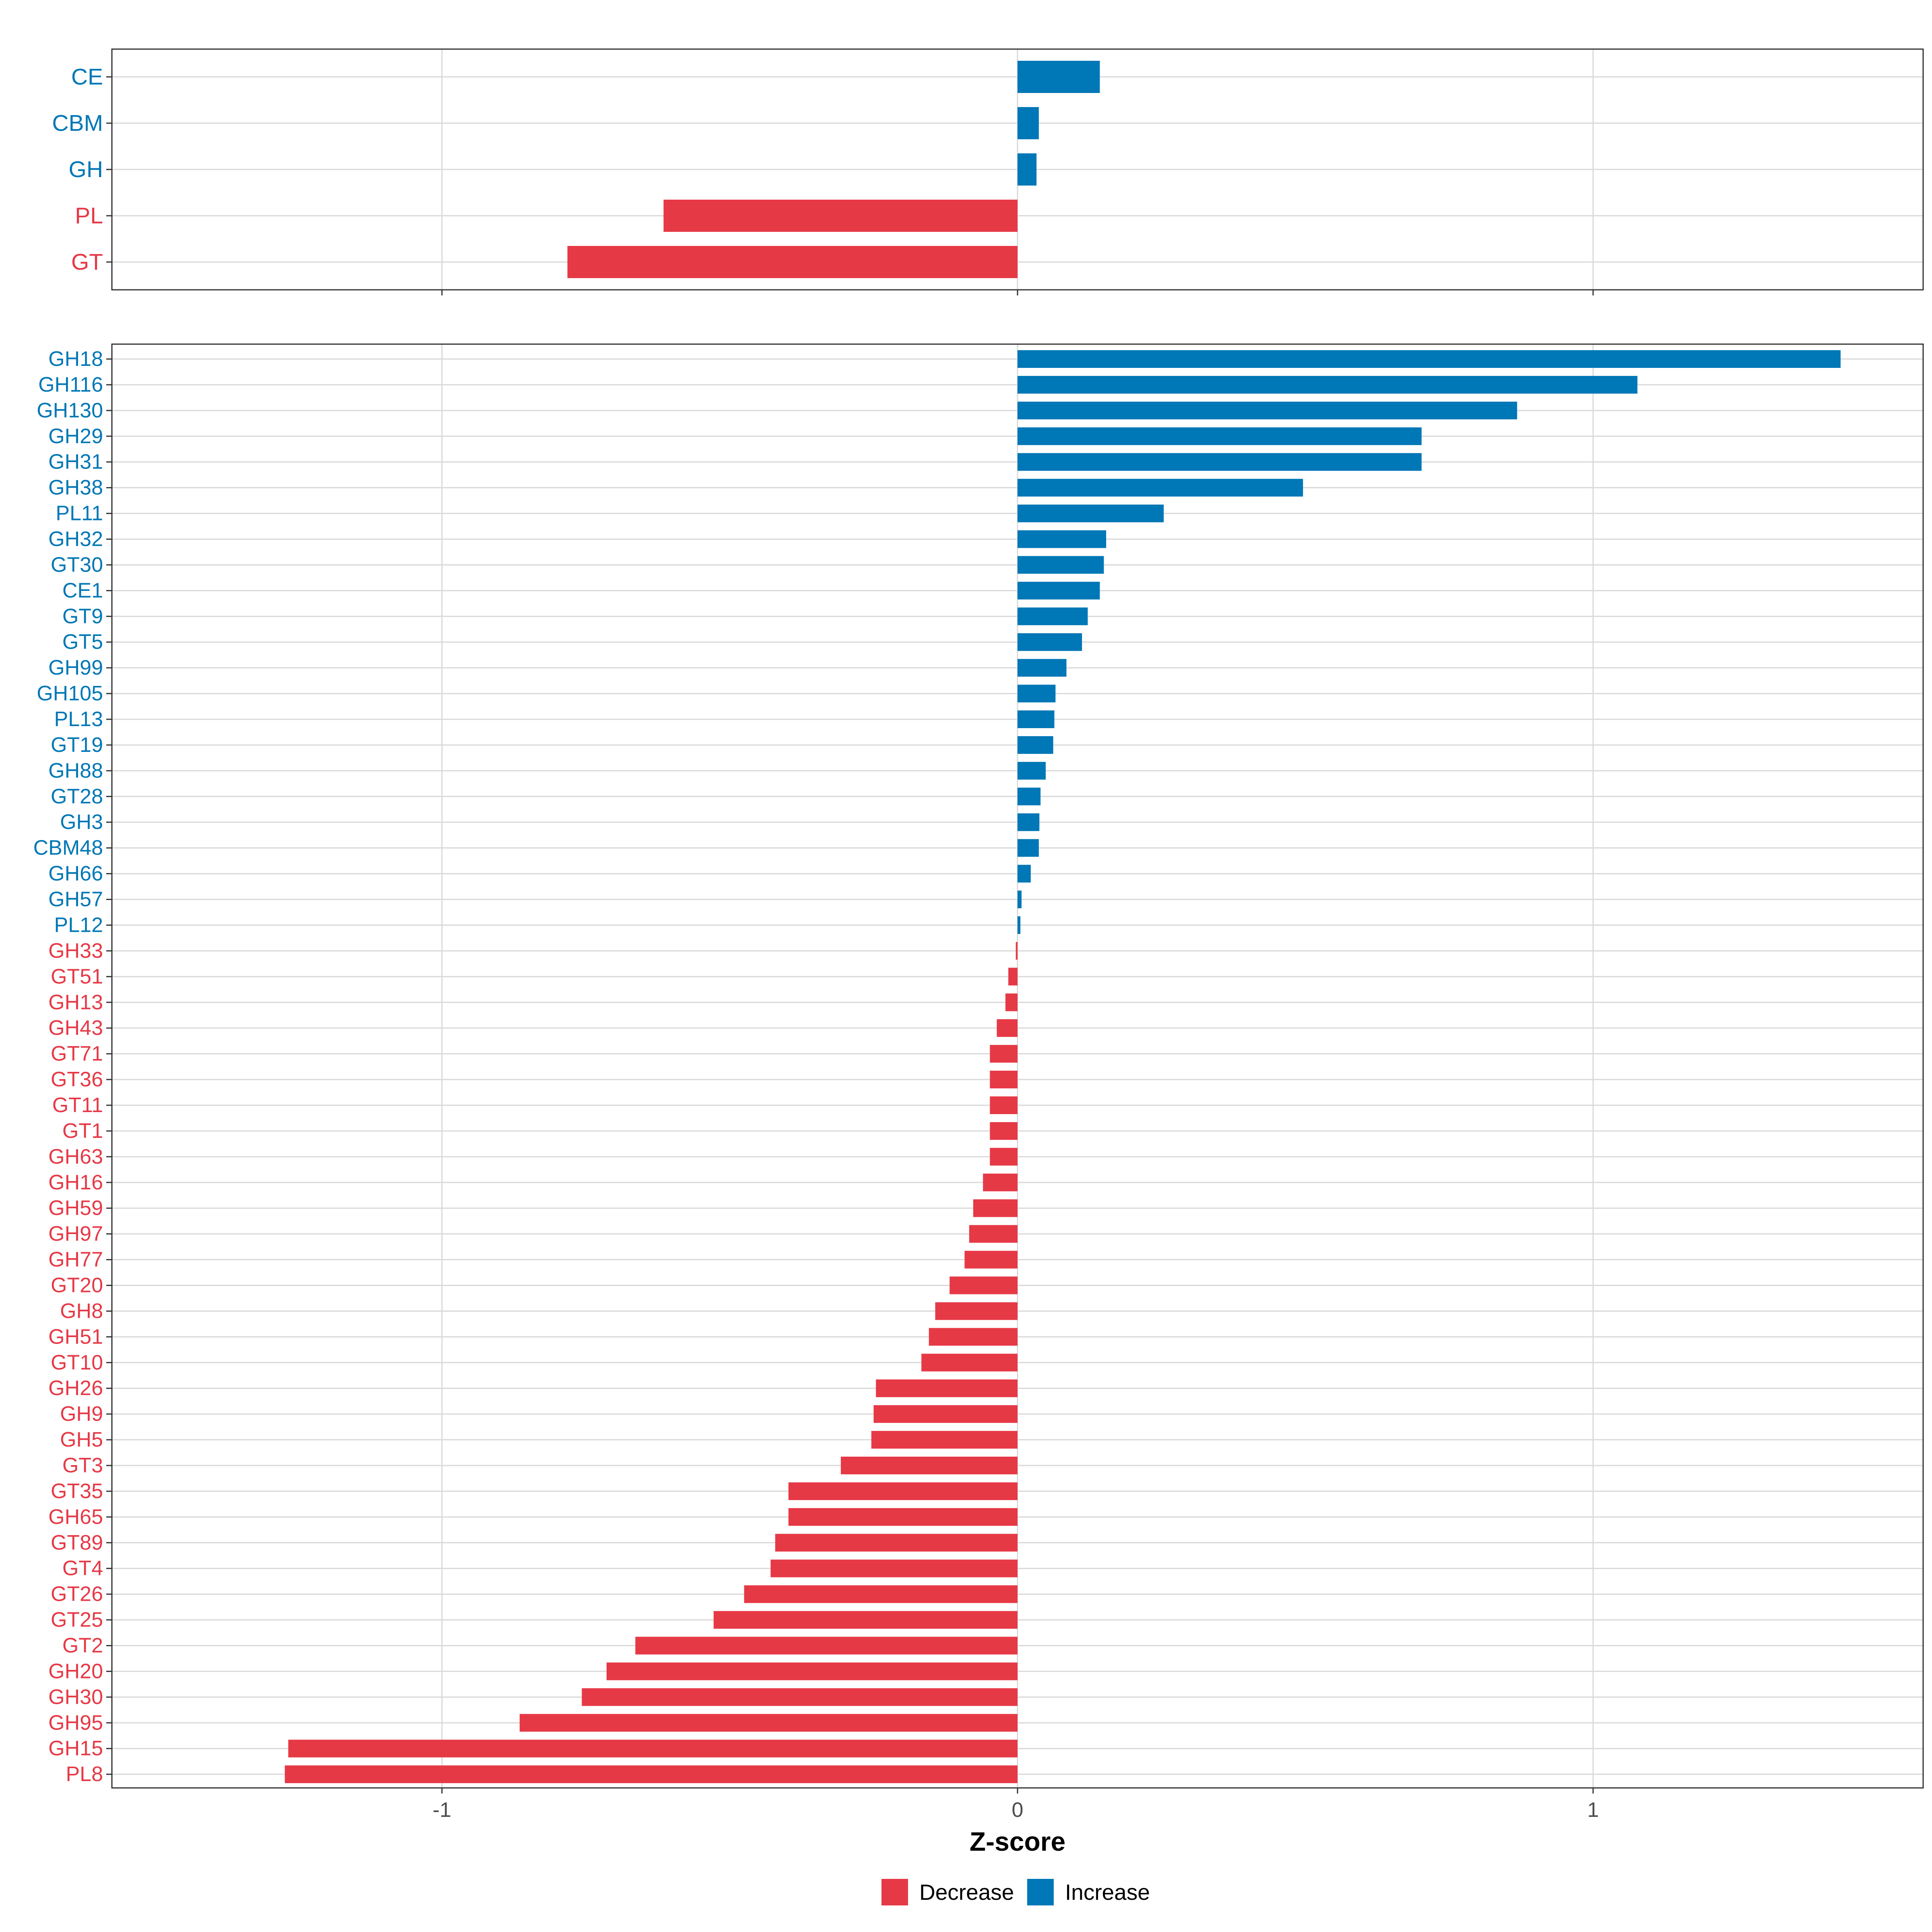 This screenshot has height=1932, width=1932. I want to click on category-label: GH20, so click(75, 1671).